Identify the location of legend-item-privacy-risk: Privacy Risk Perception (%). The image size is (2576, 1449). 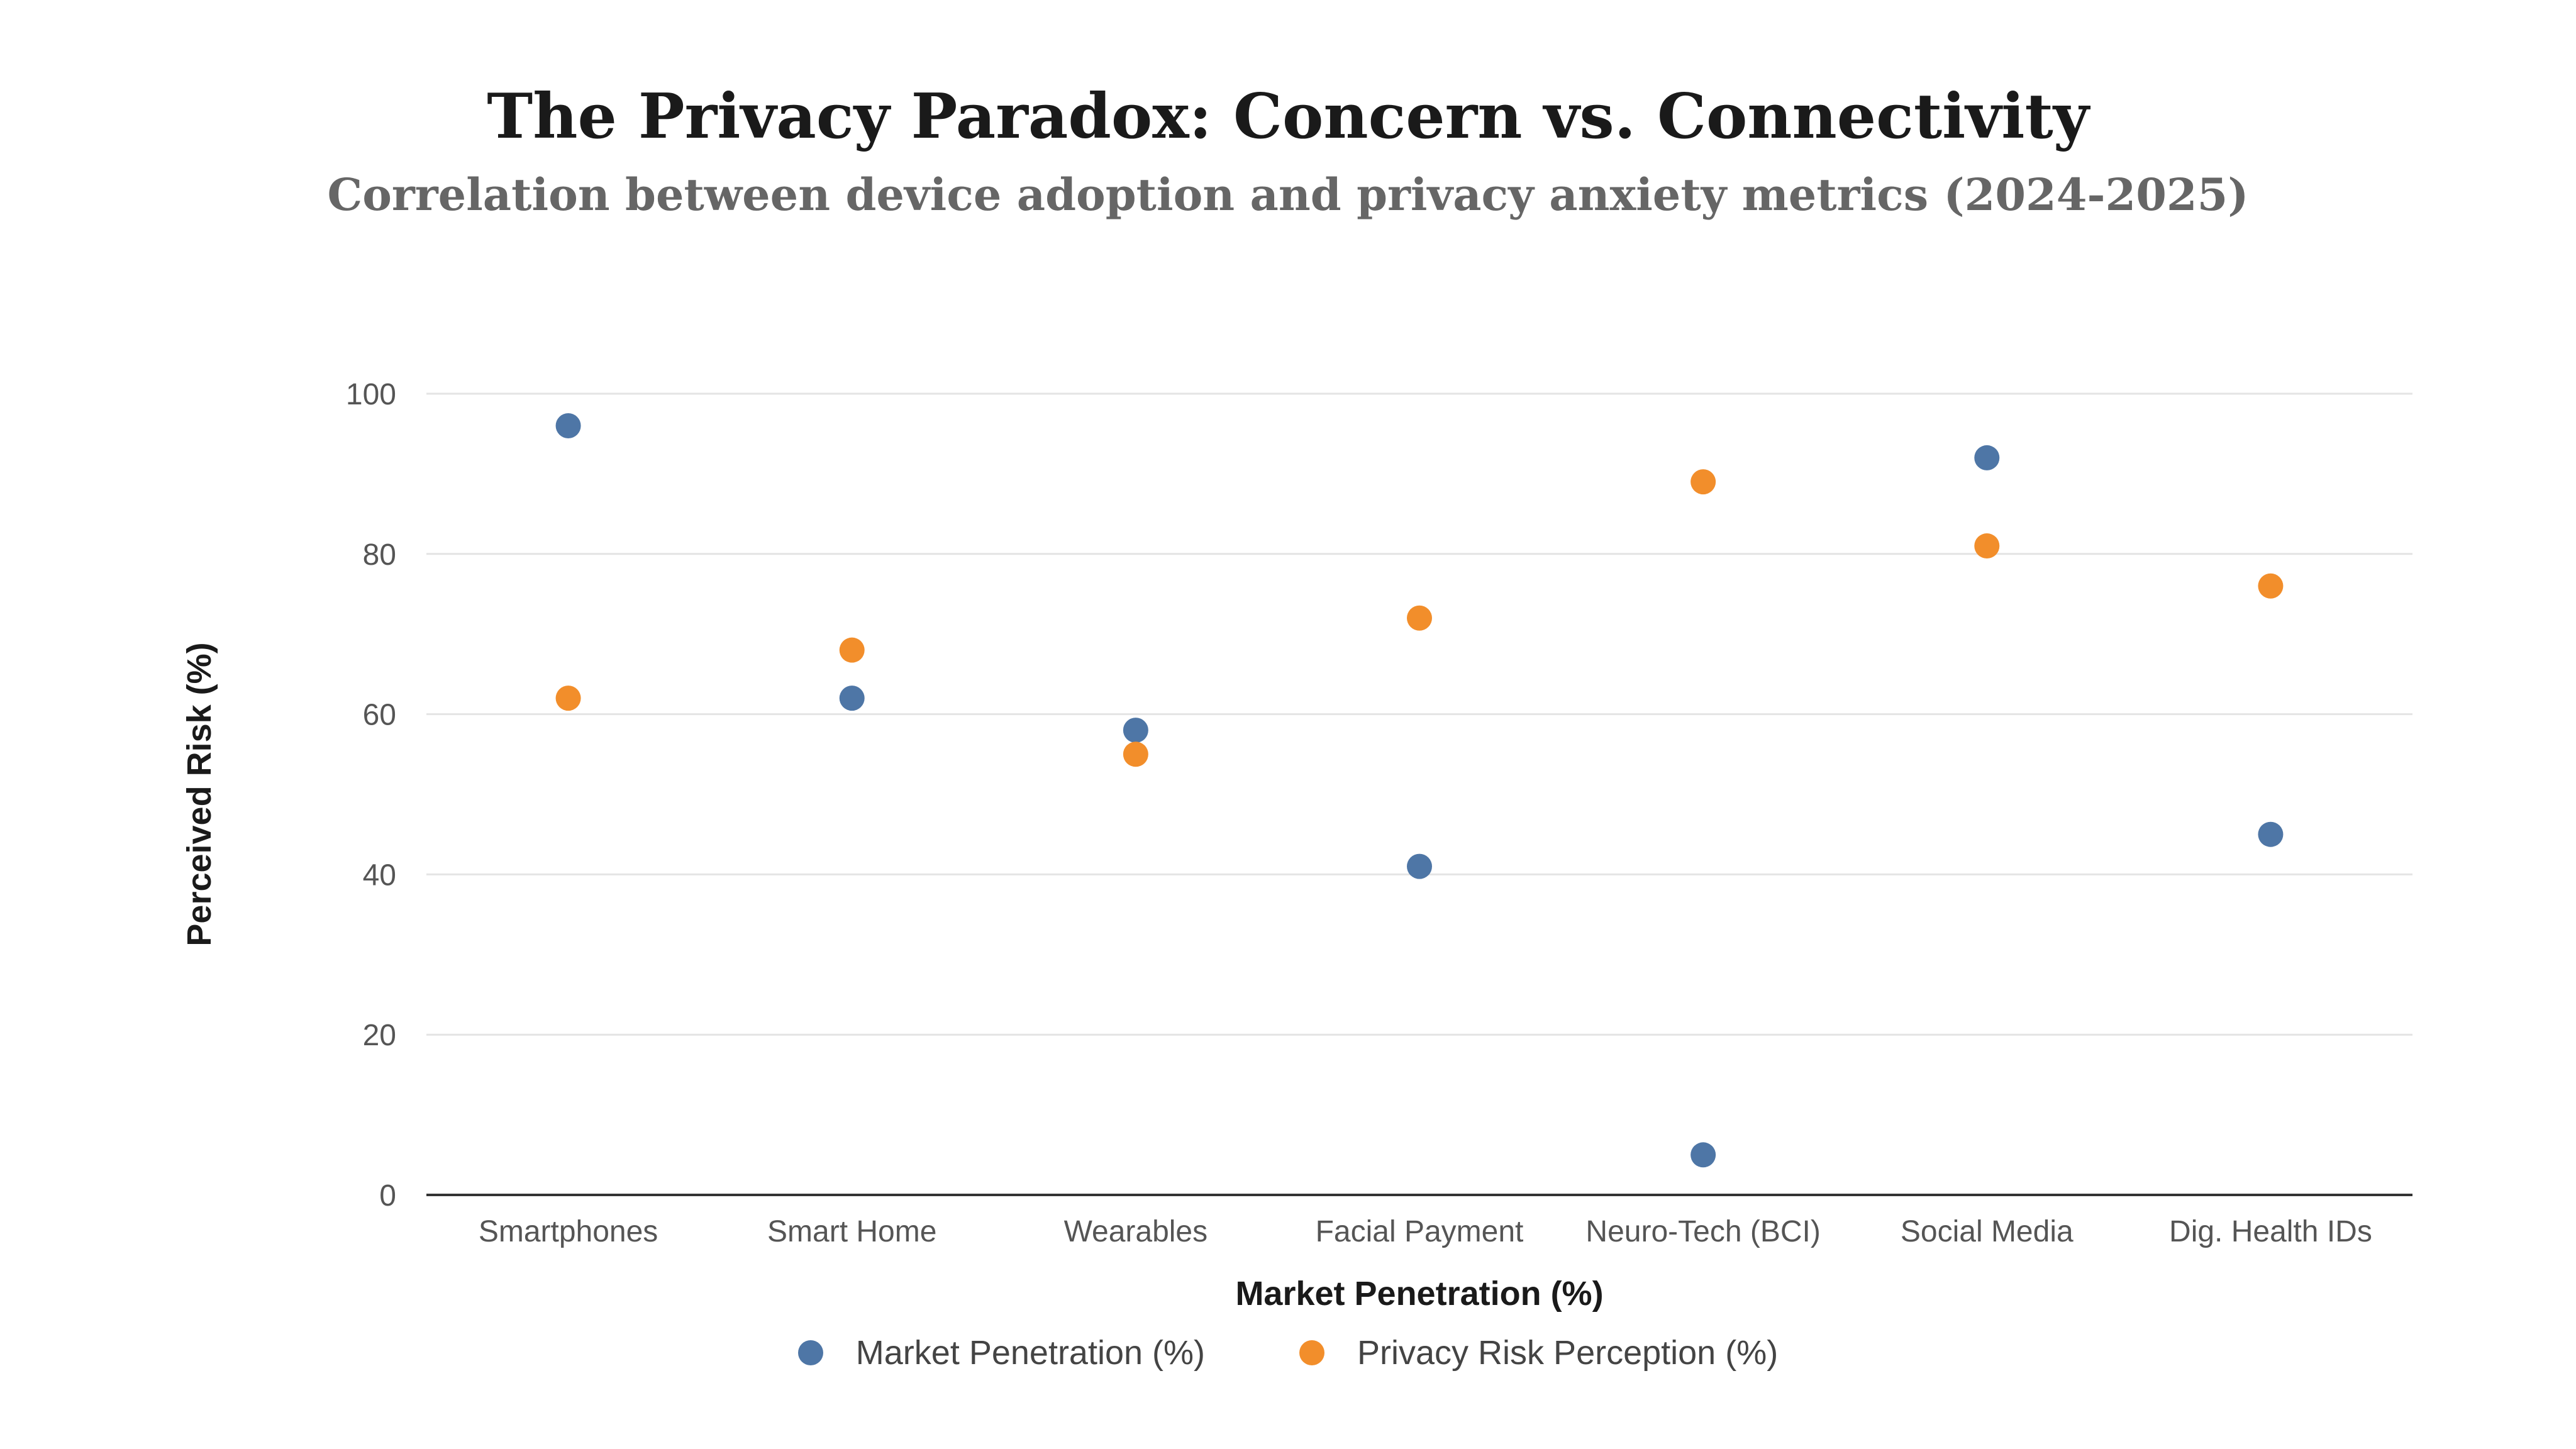
(1538, 1352).